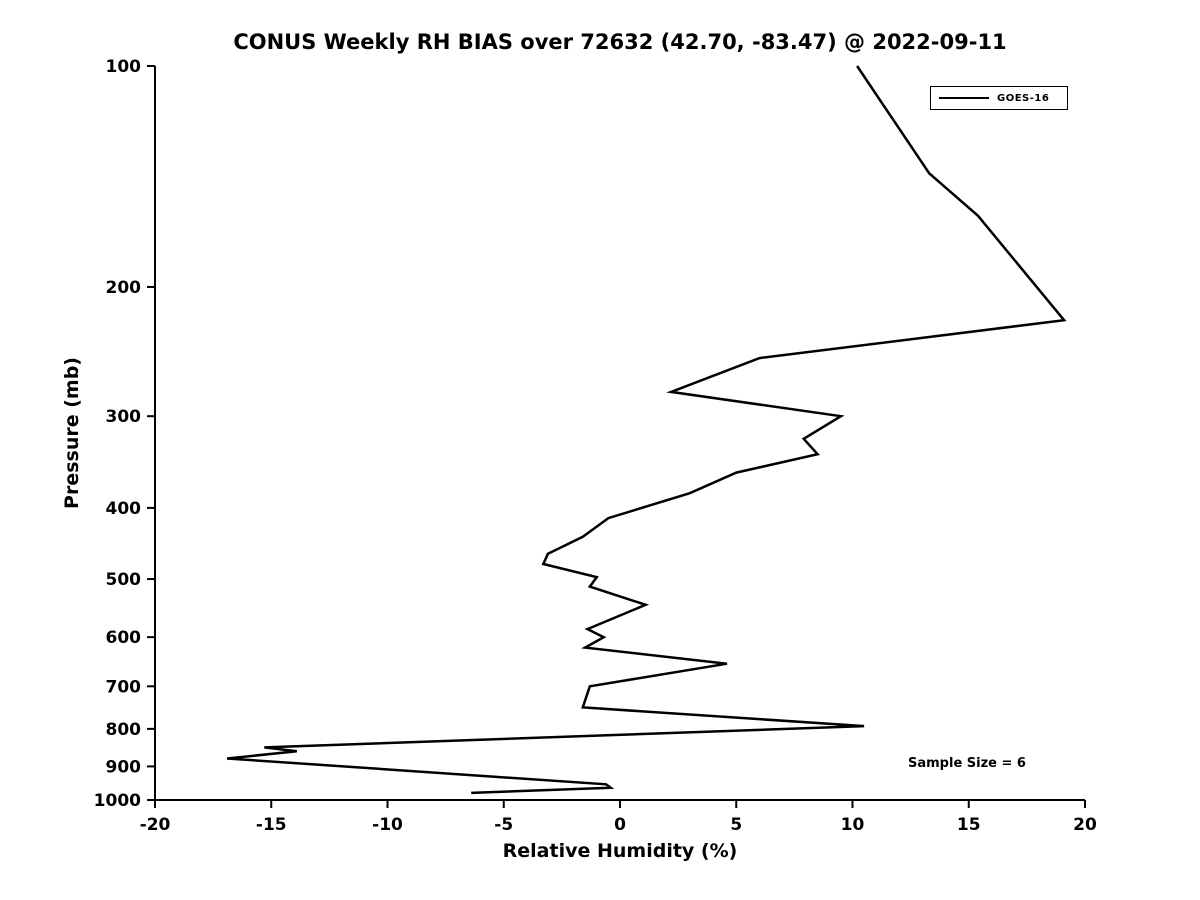 Image resolution: width=1200 pixels, height=900 pixels. Describe the element at coordinates (736, 825) in the screenshot. I see `x-tick-label: 5` at that location.